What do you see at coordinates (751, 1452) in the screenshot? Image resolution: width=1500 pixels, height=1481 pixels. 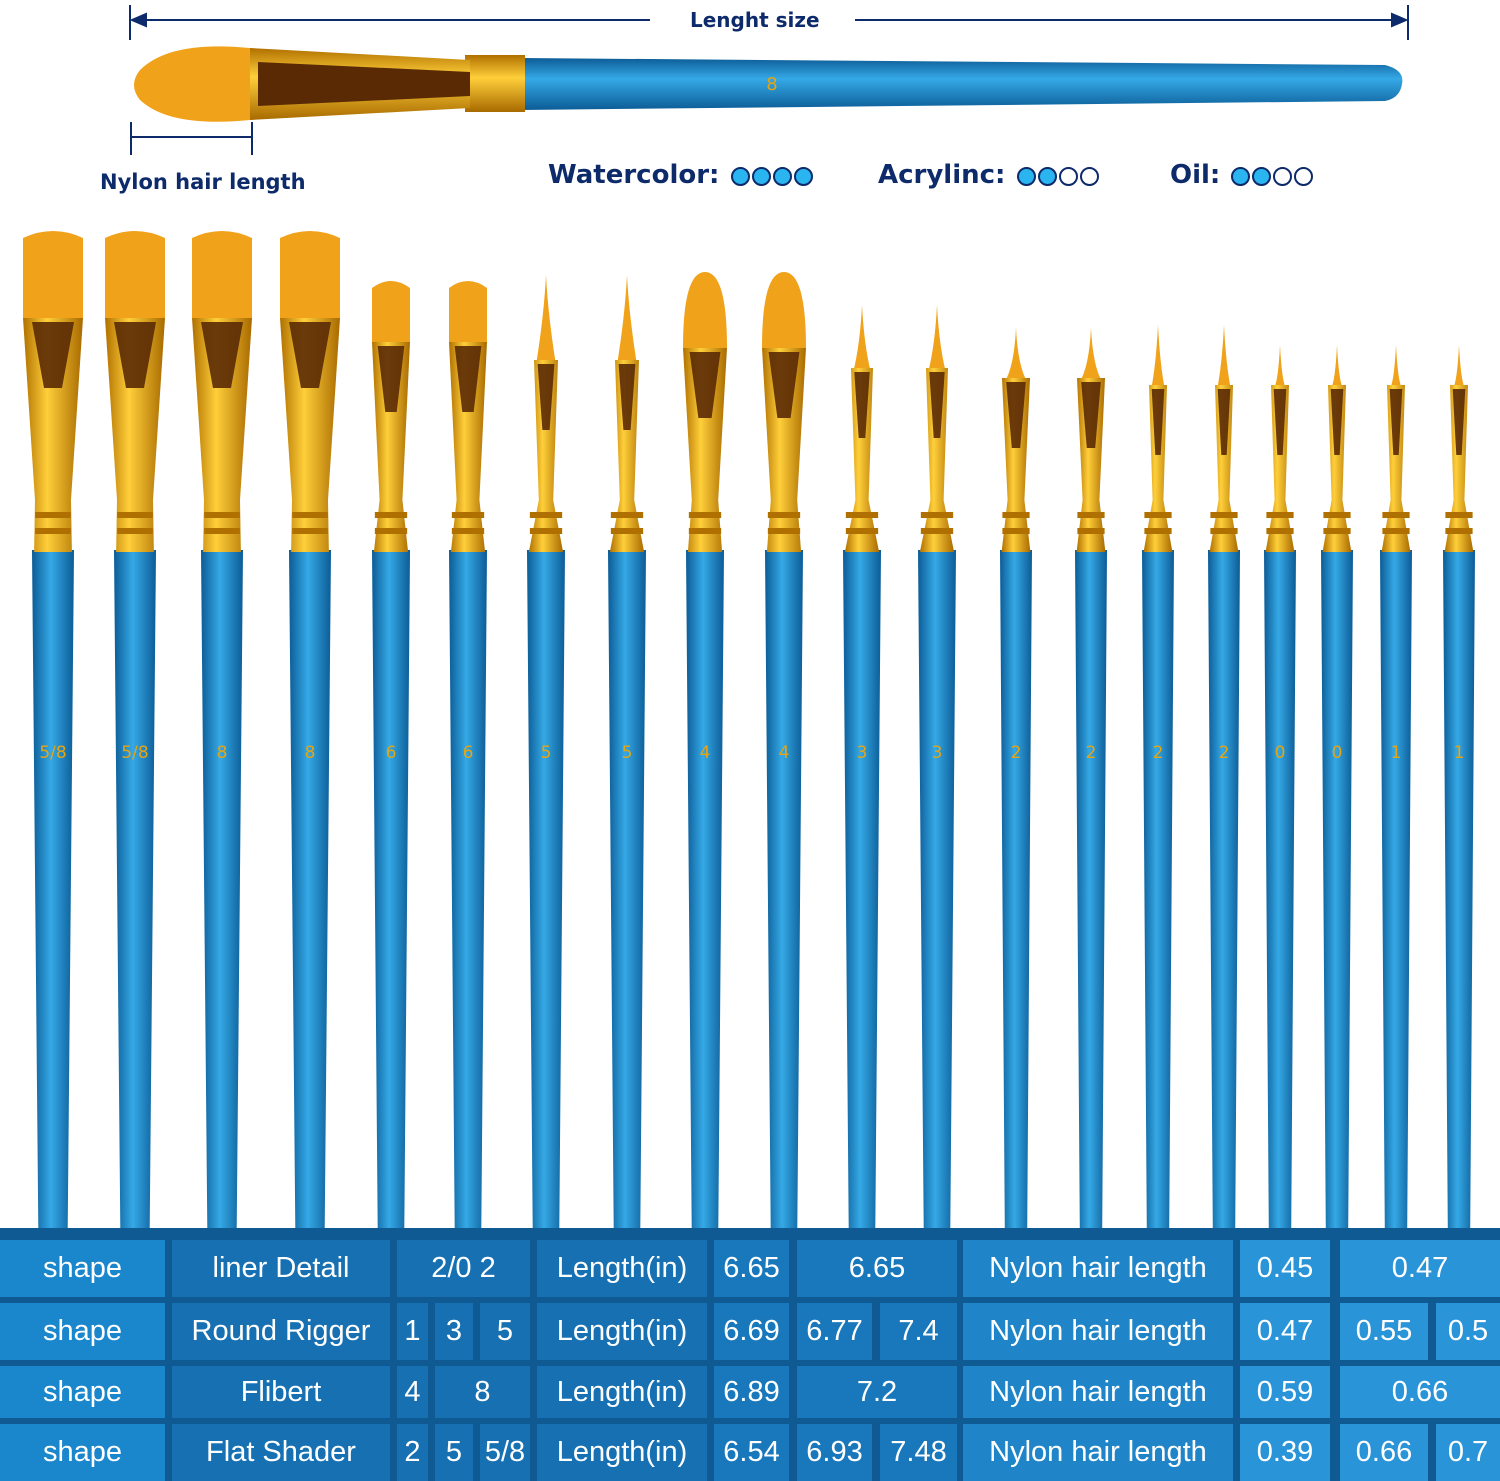 I see `length-value-cell: 6.54` at bounding box center [751, 1452].